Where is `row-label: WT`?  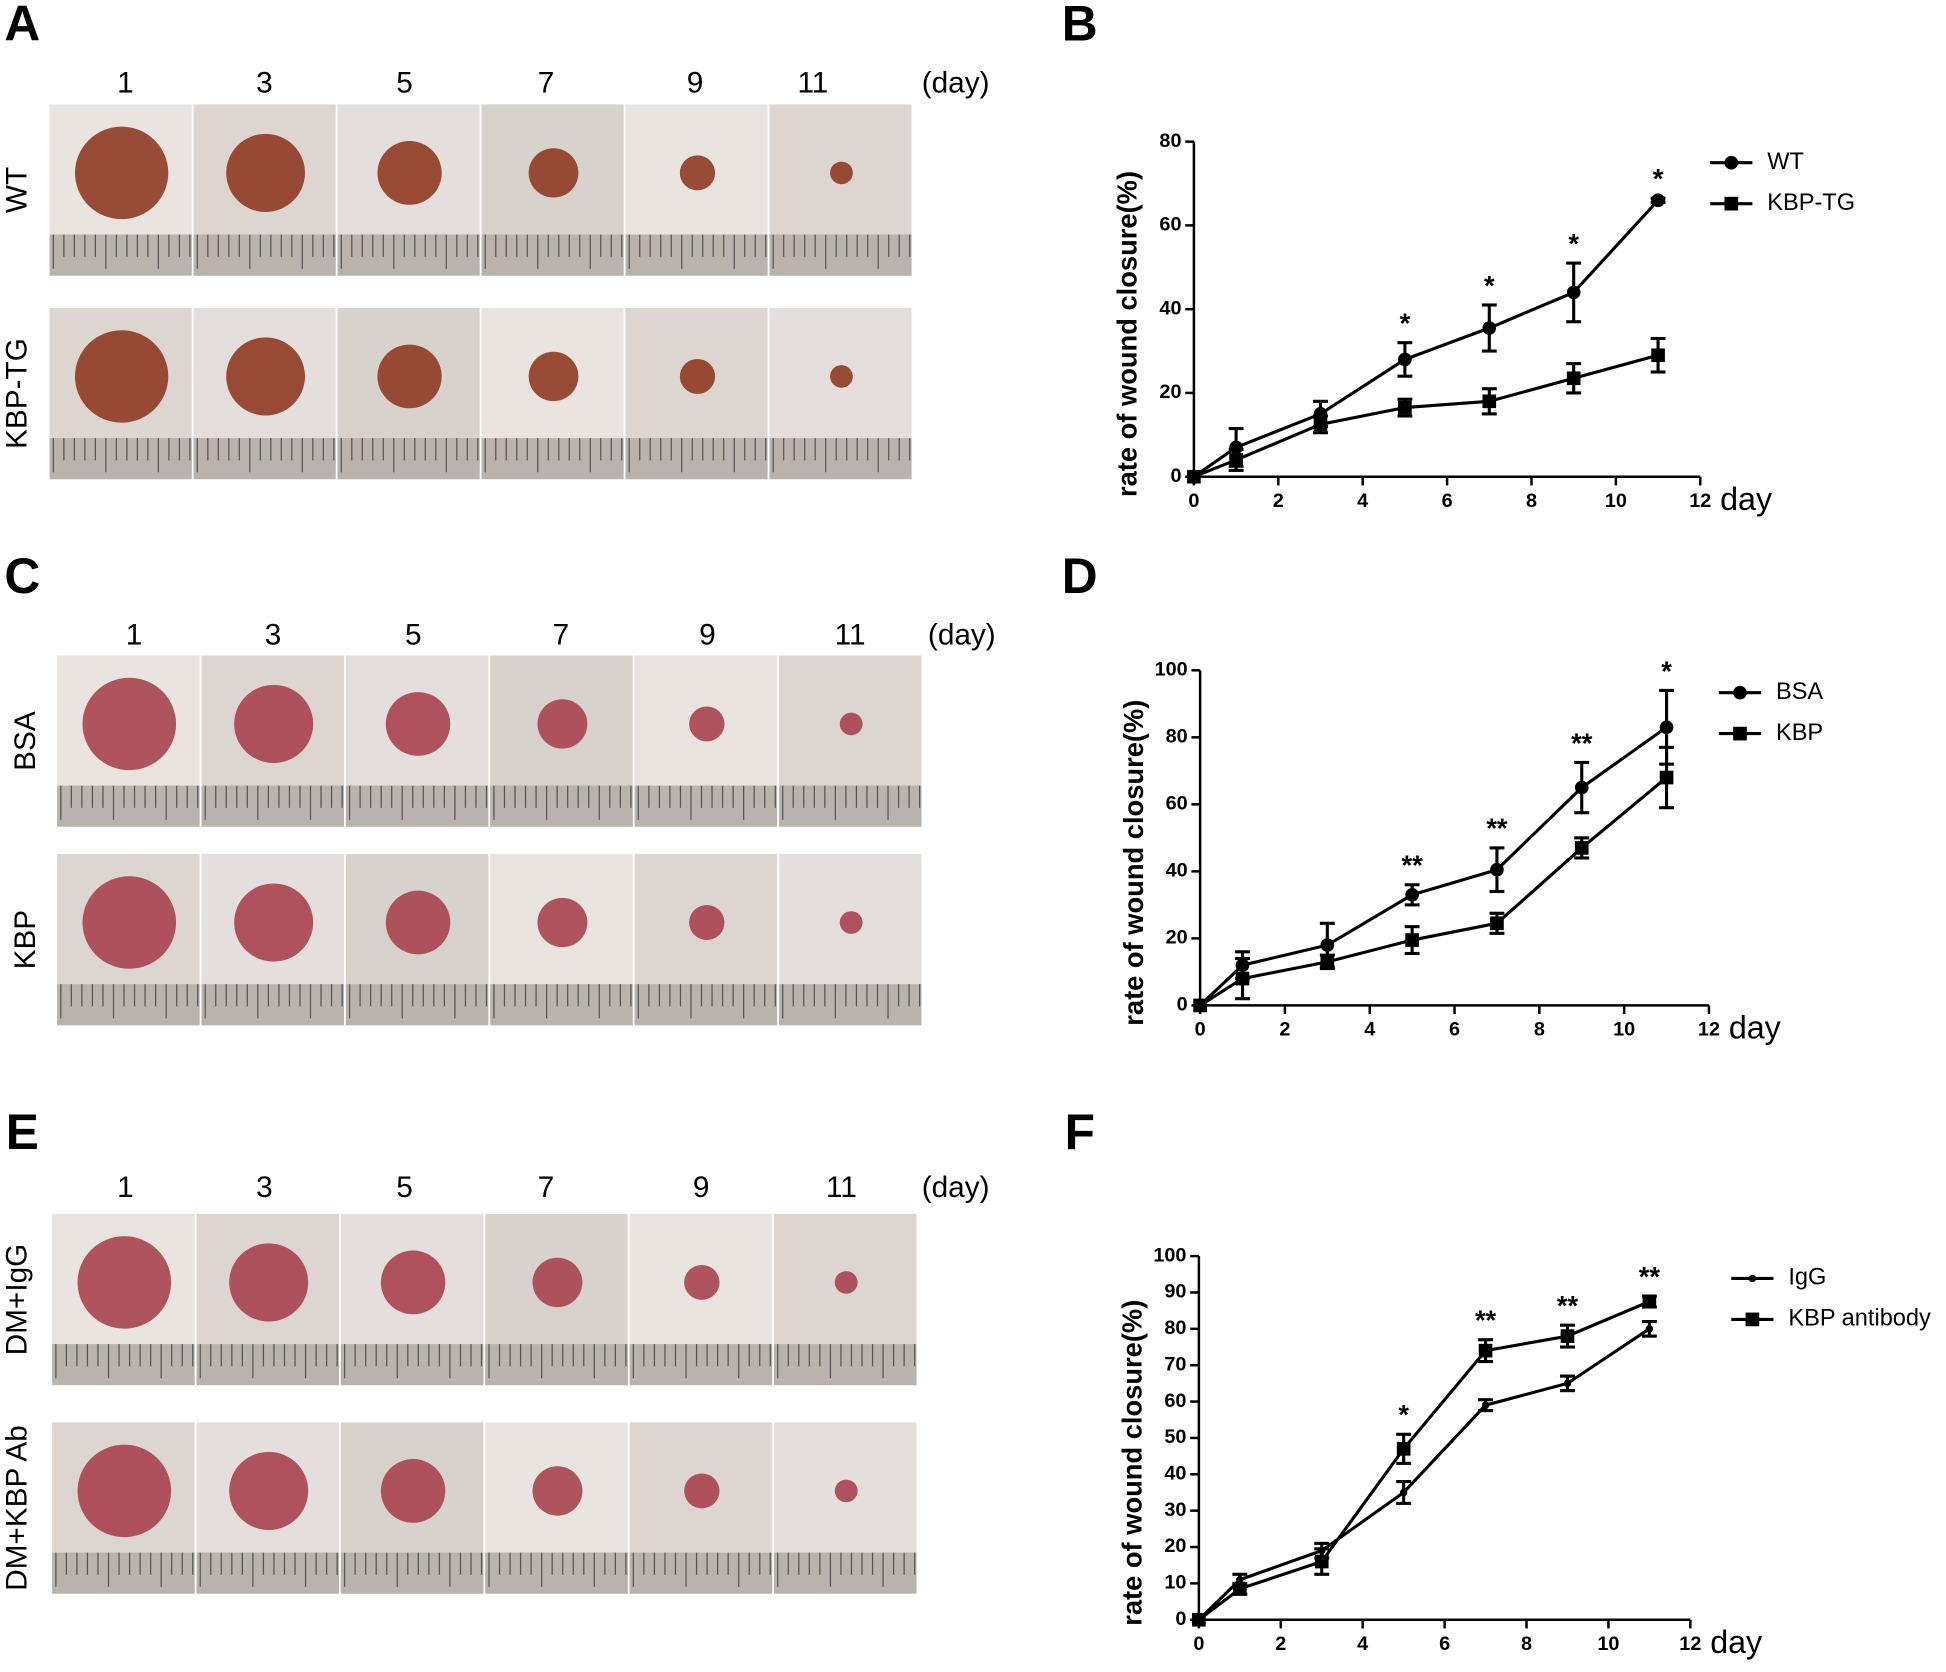
row-label: WT is located at coordinates (16, 190).